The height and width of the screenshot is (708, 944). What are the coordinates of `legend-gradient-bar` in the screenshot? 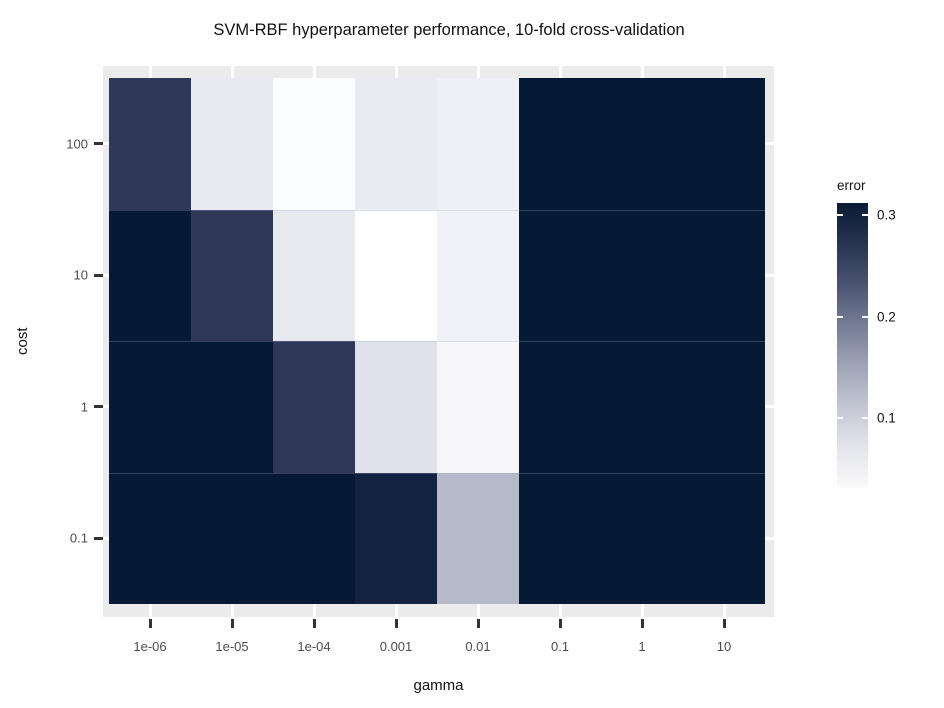 It's located at (852, 345).